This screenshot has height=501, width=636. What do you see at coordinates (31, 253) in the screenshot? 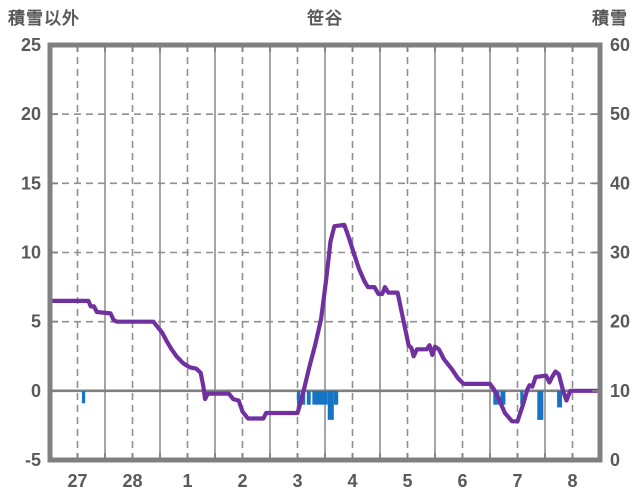
I see `left-axis-tick-label: 10` at bounding box center [31, 253].